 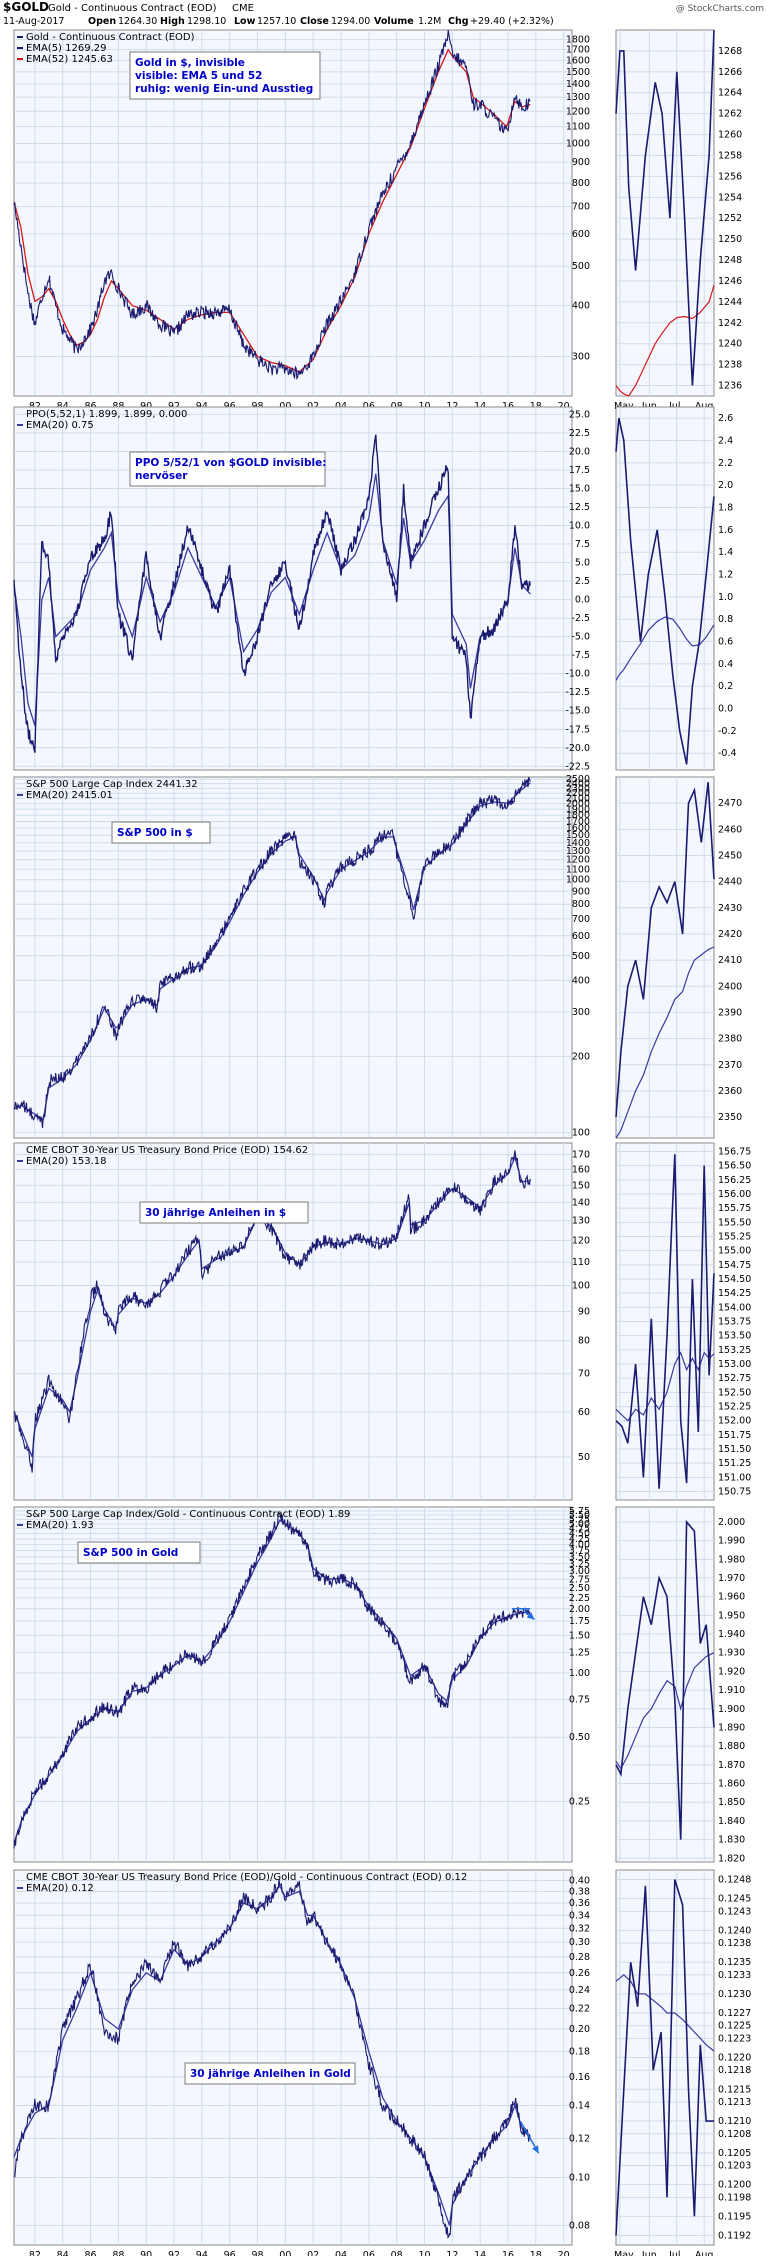 I want to click on zoom-y-tick-label: 2380, so click(x=730, y=1039).